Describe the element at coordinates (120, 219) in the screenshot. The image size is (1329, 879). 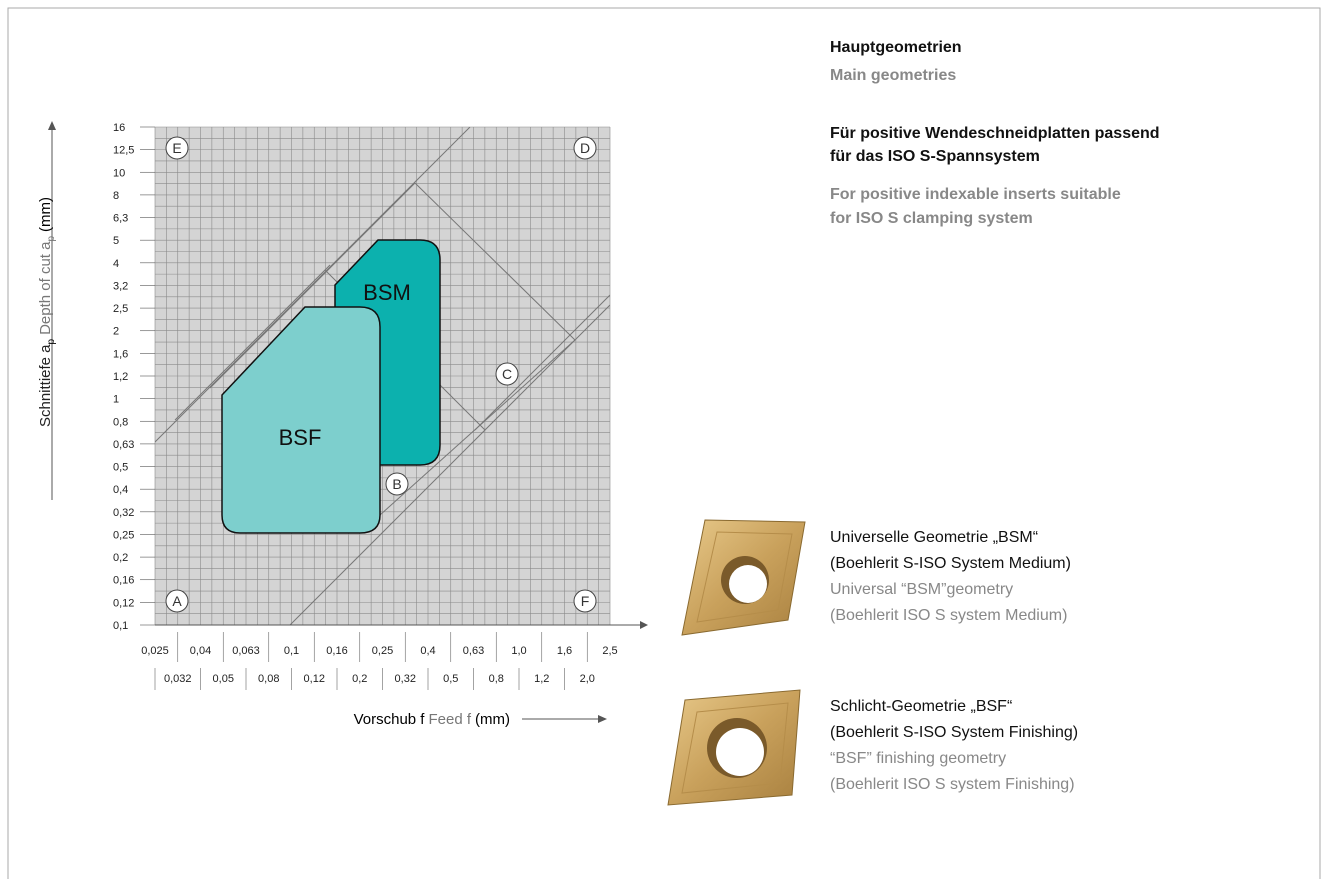
I see `y-tick-label: 6,3` at that location.